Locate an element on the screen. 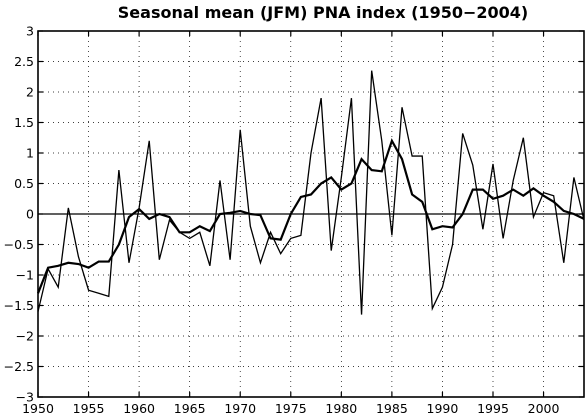 The image size is (586, 420). y-tick-label: 0 is located at coordinates (30, 214).